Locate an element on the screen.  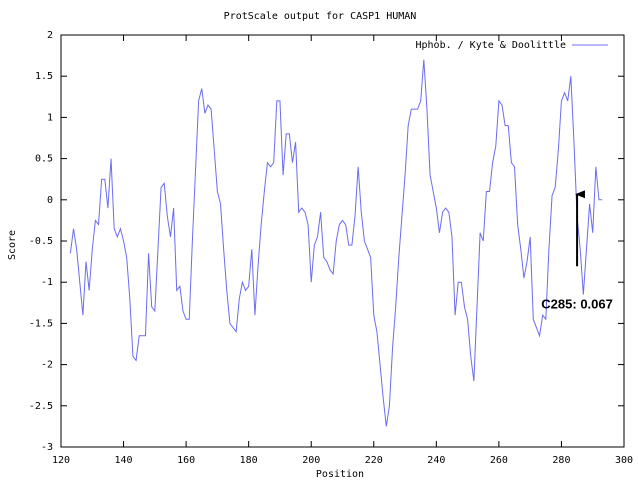
x-tick-label: 280 is located at coordinates (561, 460).